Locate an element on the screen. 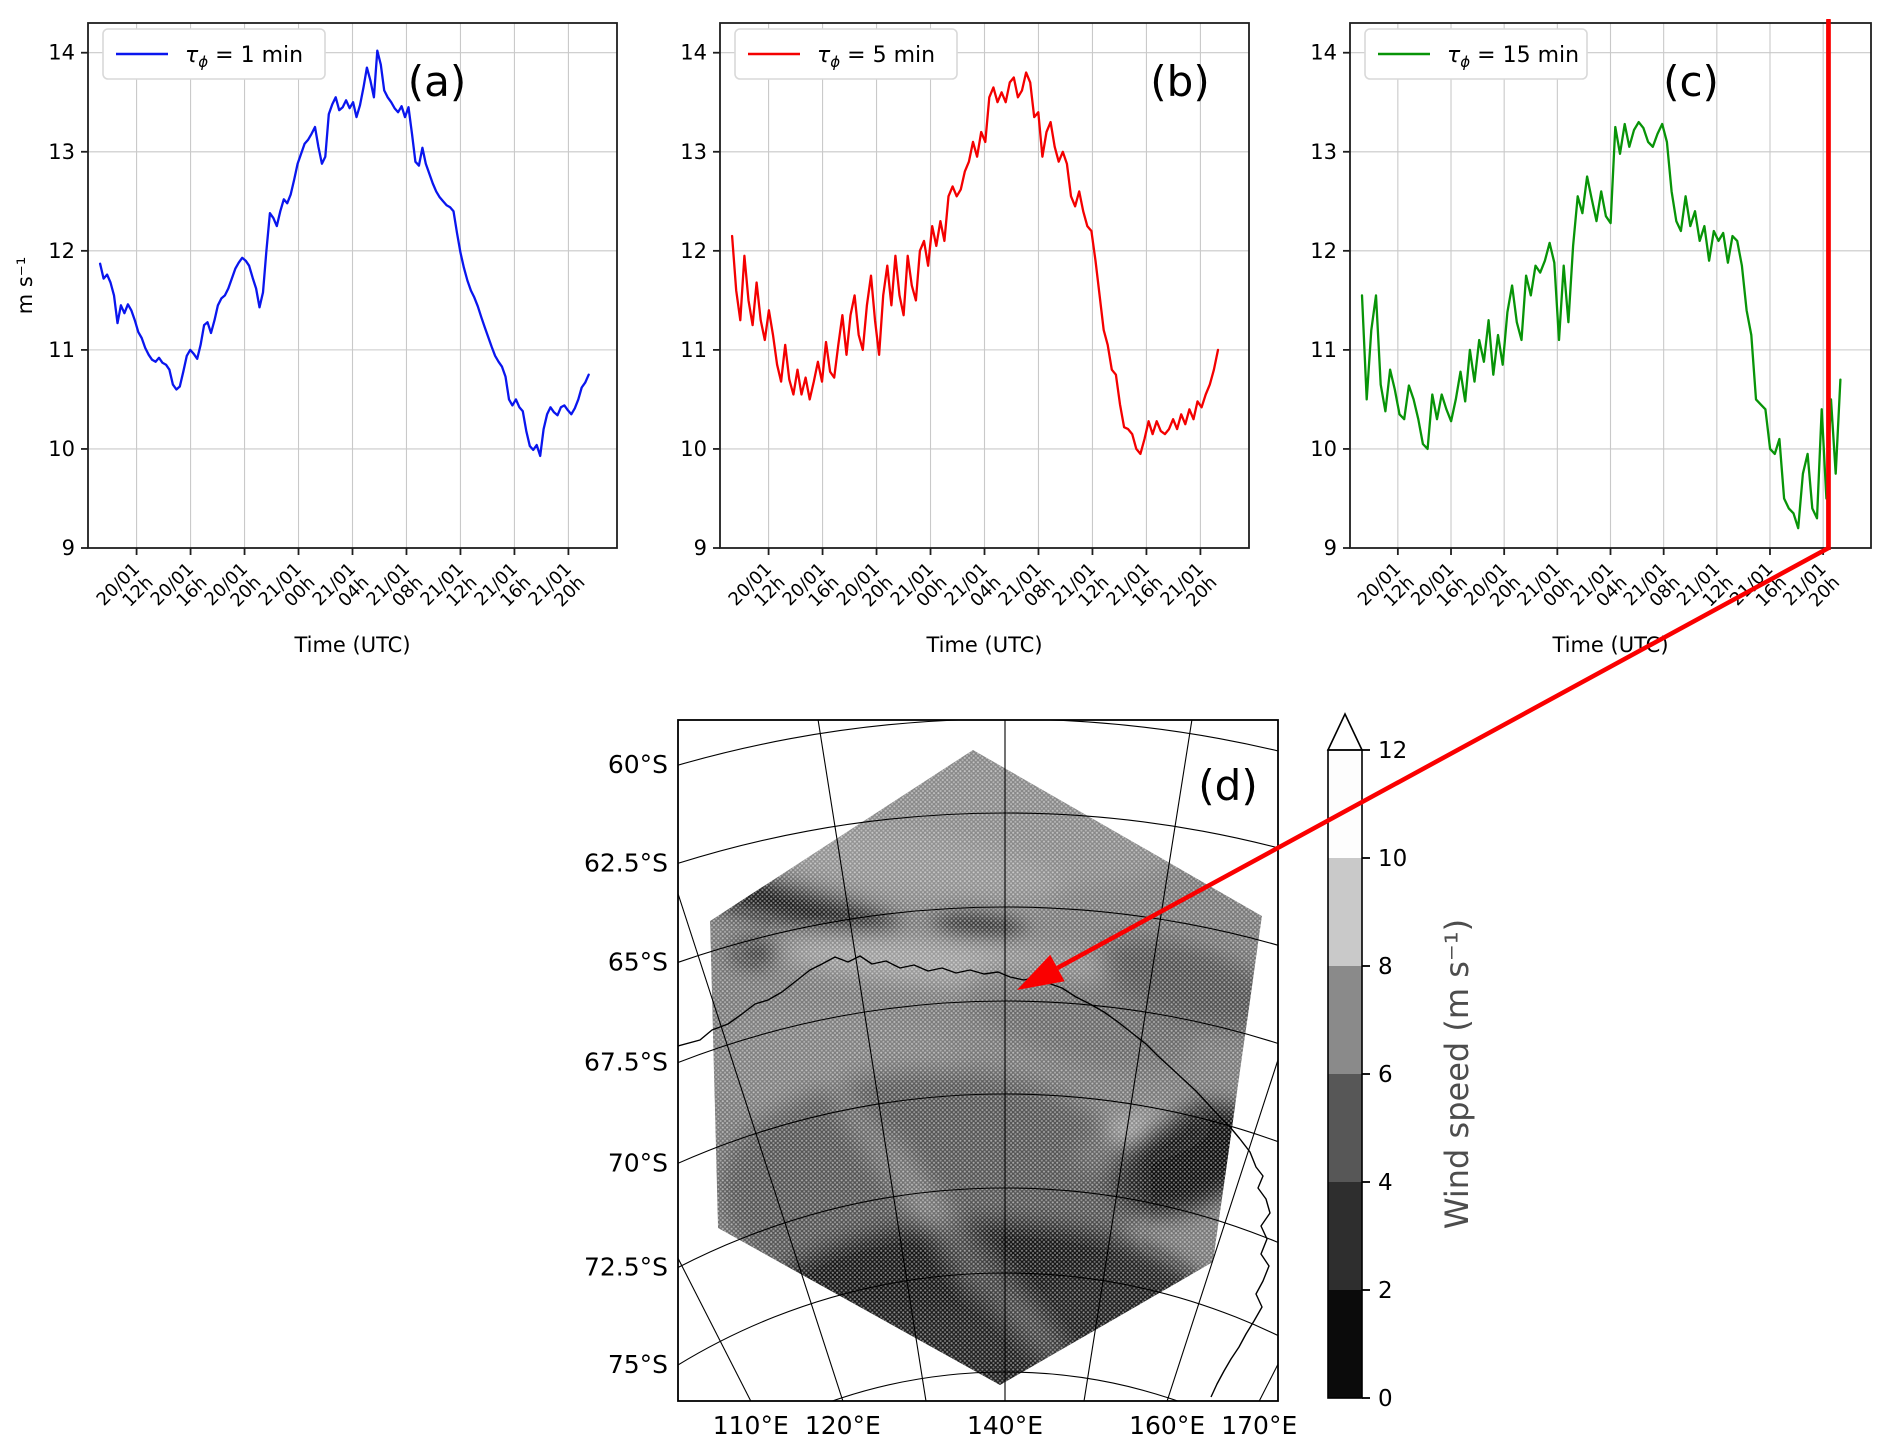  colorbar-tick-label: 0 is located at coordinates (1385, 1399).